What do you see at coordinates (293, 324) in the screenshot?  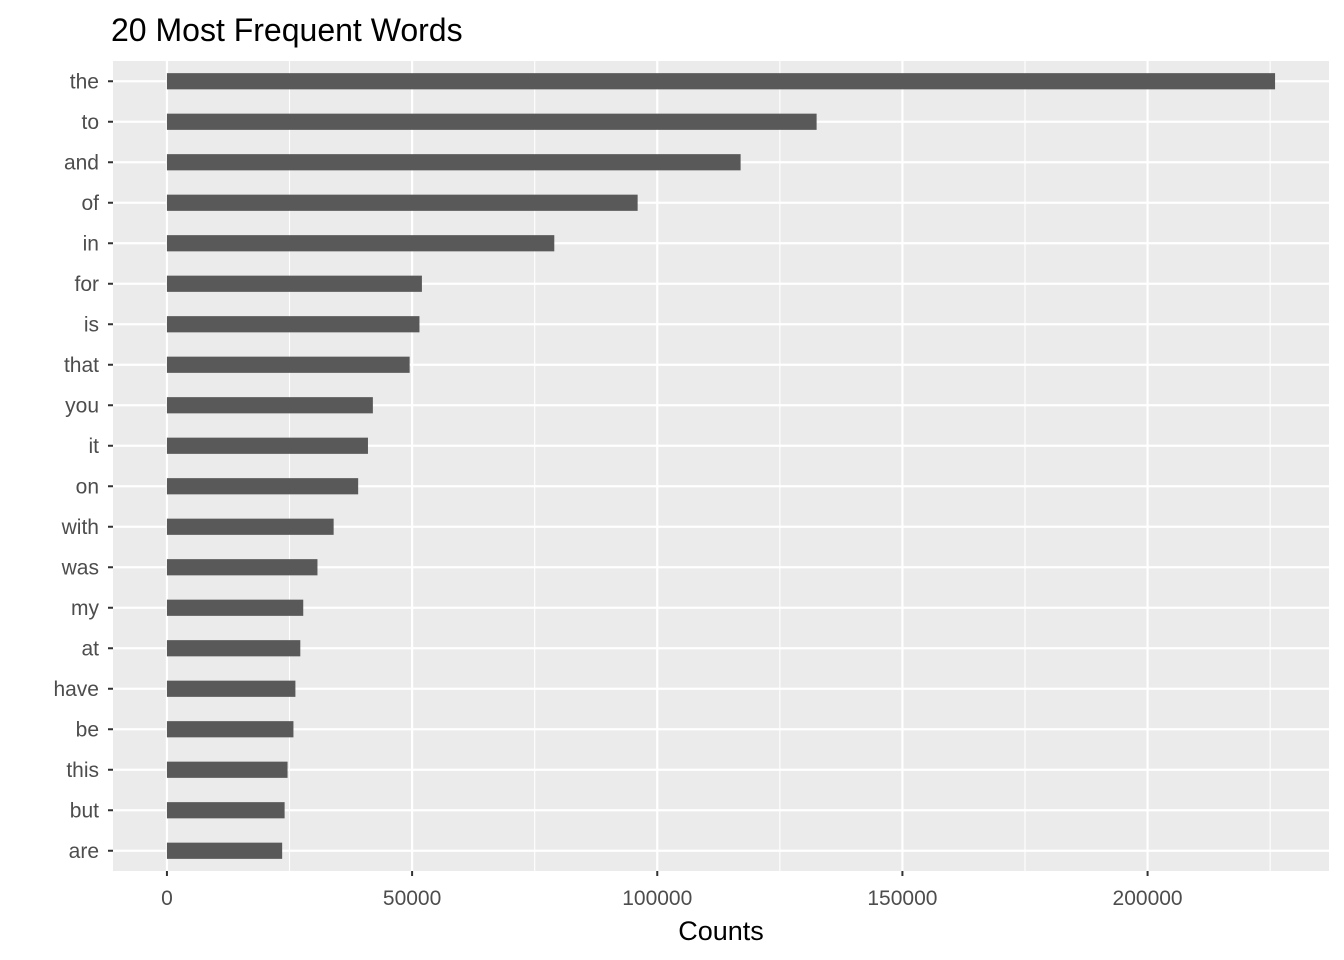 I see `bar-is` at bounding box center [293, 324].